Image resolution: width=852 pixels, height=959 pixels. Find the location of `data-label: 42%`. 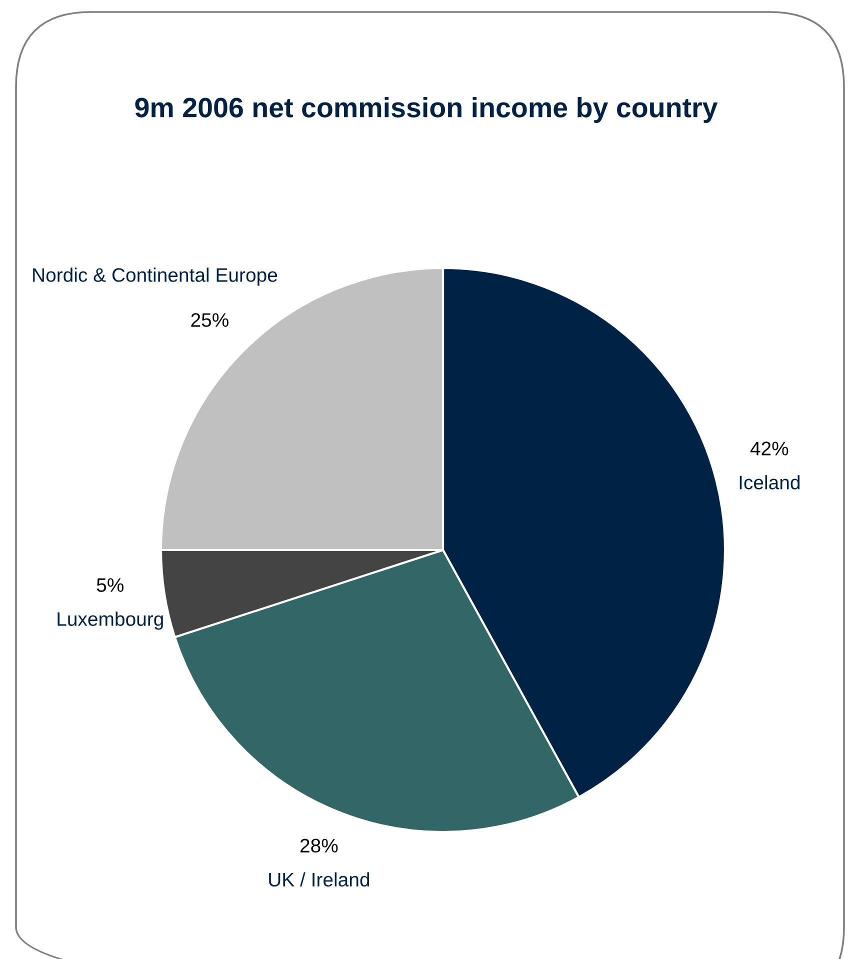

data-label: 42% is located at coordinates (769, 449).